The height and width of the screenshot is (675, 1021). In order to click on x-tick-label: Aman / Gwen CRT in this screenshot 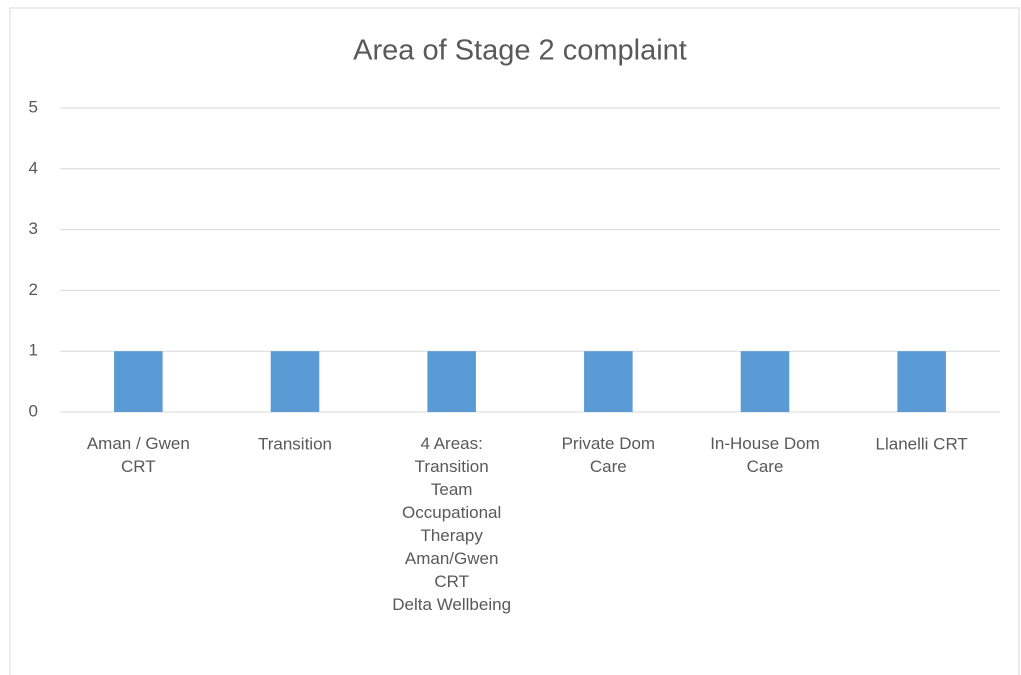, I will do `click(138, 455)`.